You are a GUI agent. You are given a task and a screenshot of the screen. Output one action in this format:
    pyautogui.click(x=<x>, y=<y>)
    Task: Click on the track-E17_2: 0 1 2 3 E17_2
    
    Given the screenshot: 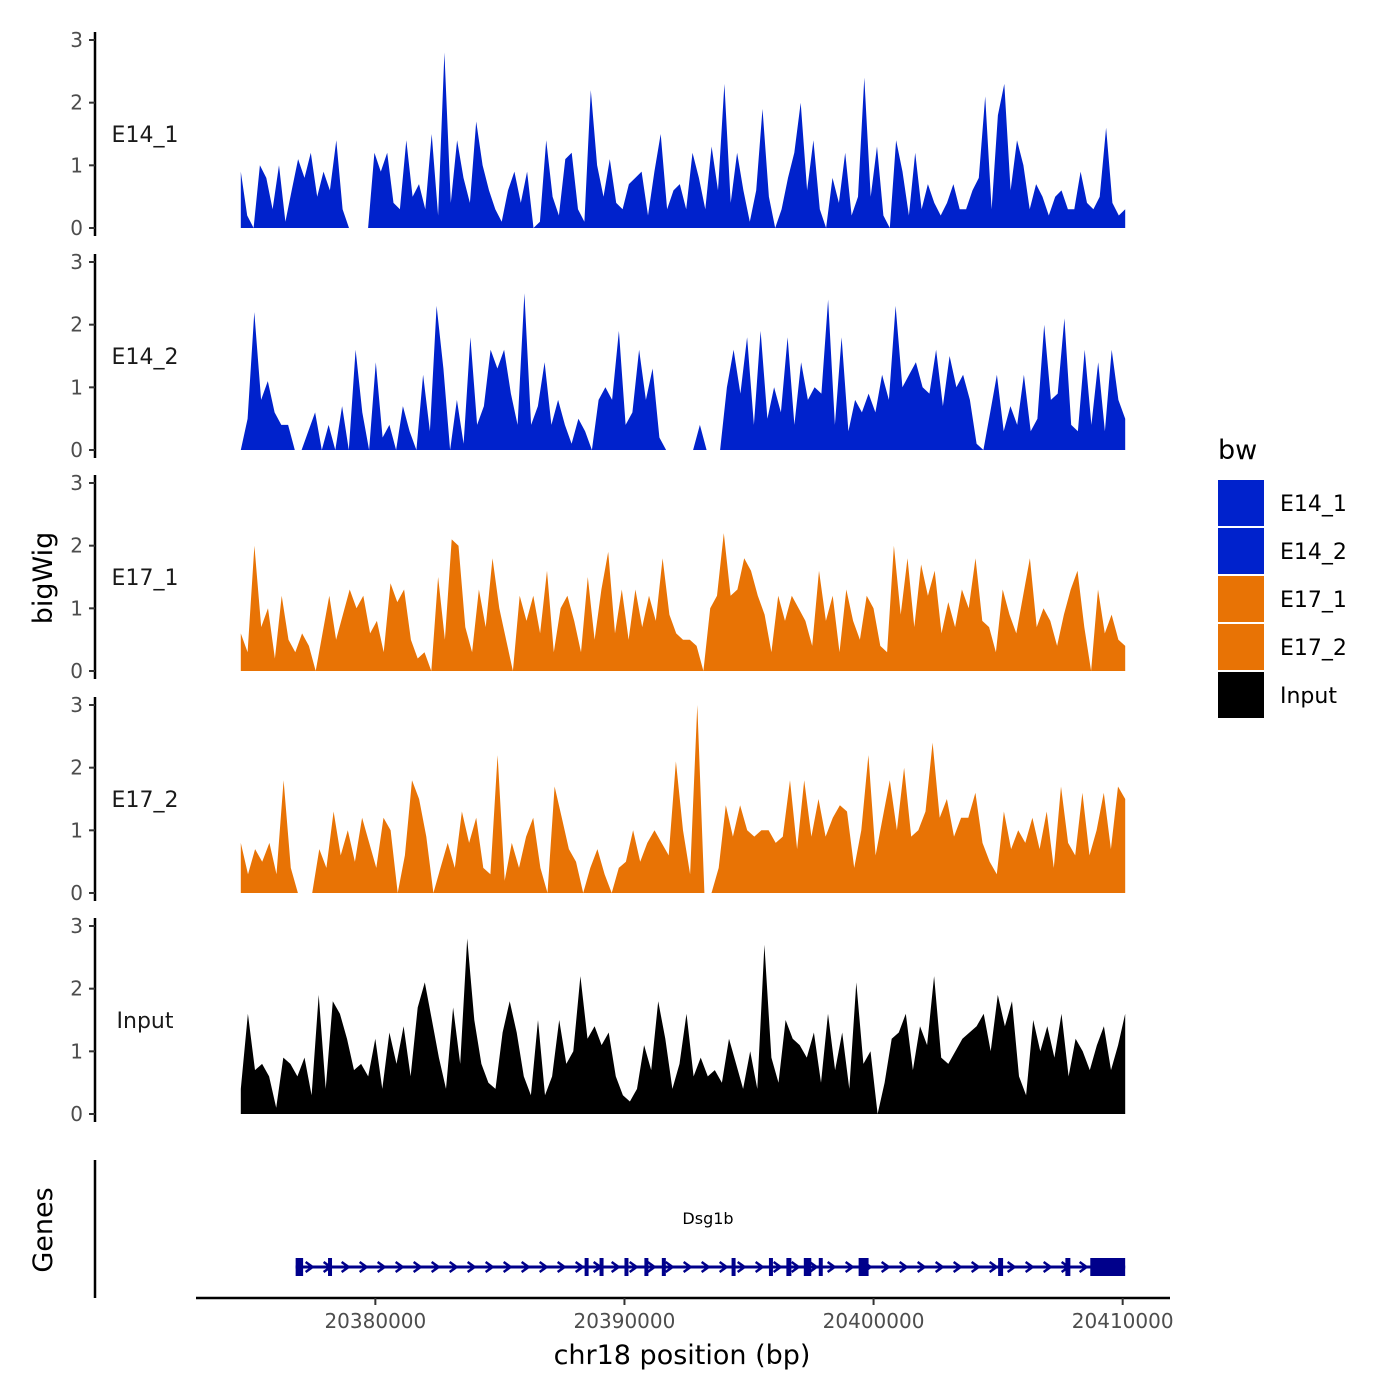 What is the action you would take?
    pyautogui.click(x=598, y=799)
    